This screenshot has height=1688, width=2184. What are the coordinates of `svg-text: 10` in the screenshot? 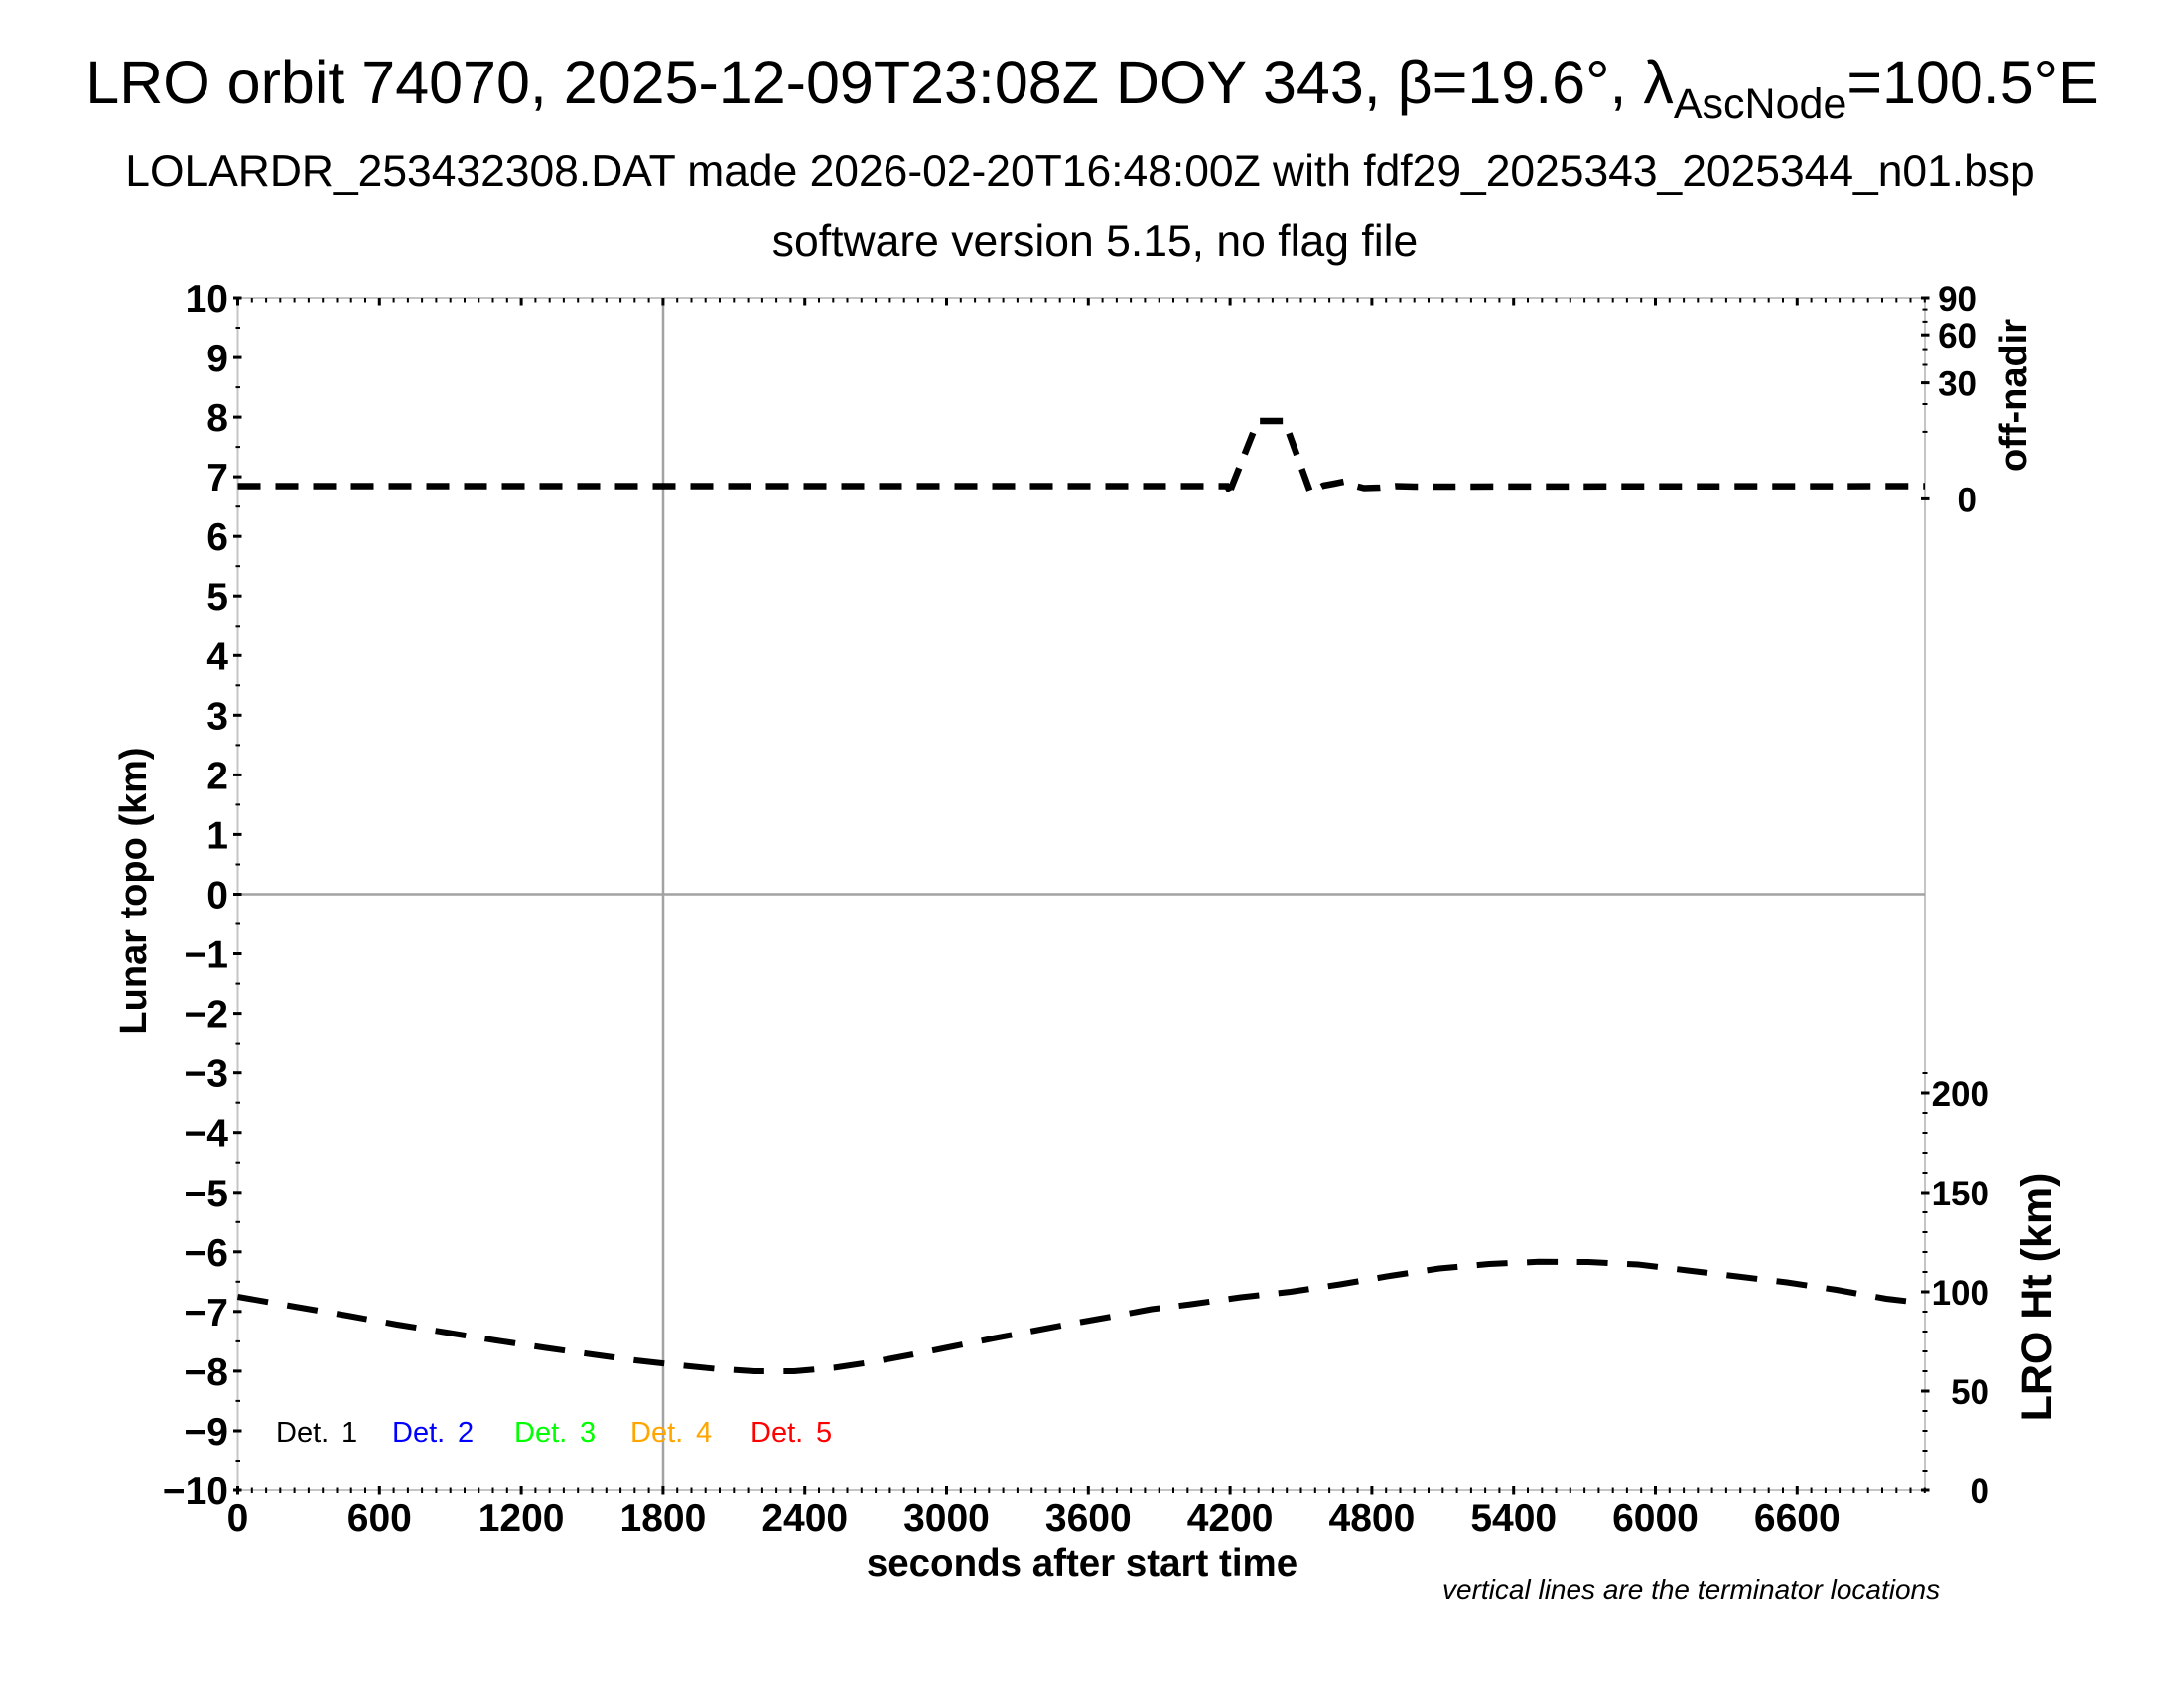 It's located at (207, 299).